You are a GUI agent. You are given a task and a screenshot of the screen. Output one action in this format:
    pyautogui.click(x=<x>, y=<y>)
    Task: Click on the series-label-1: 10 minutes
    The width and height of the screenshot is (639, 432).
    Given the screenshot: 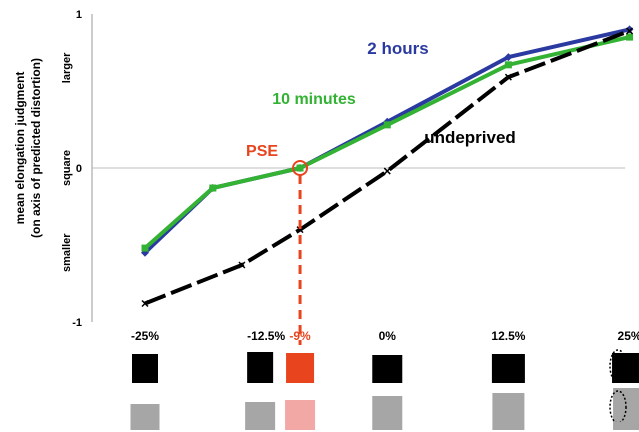 What is the action you would take?
    pyautogui.click(x=314, y=99)
    